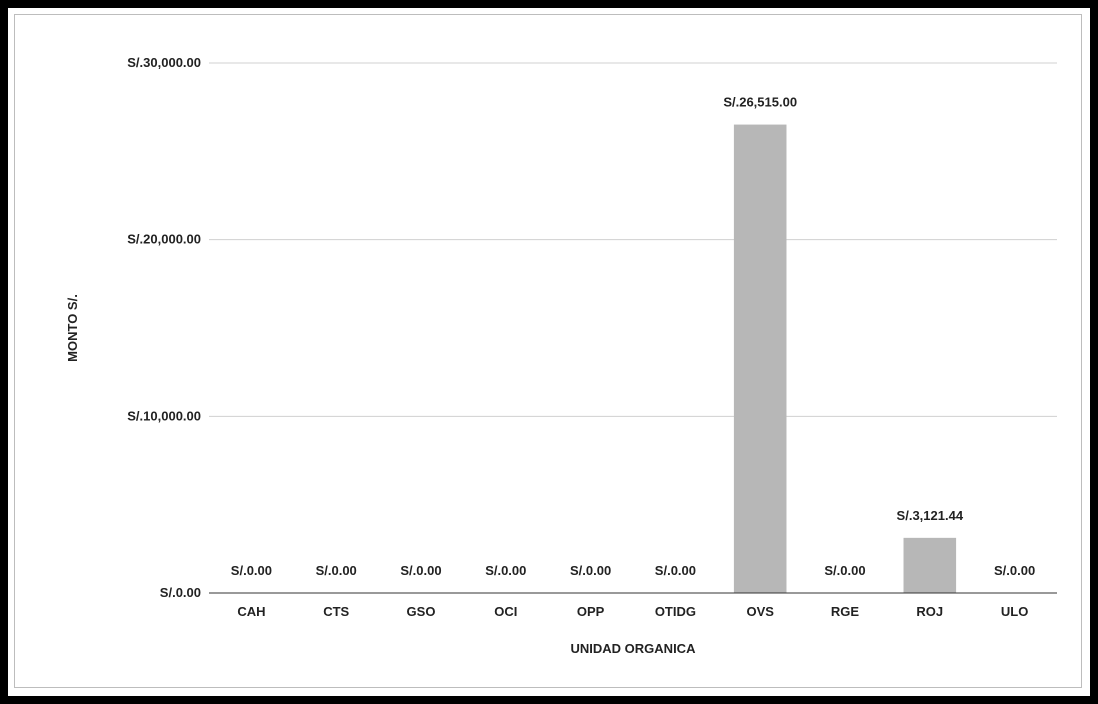  Describe the element at coordinates (591, 611) in the screenshot. I see `x-tick-label-opp: OPP` at that location.